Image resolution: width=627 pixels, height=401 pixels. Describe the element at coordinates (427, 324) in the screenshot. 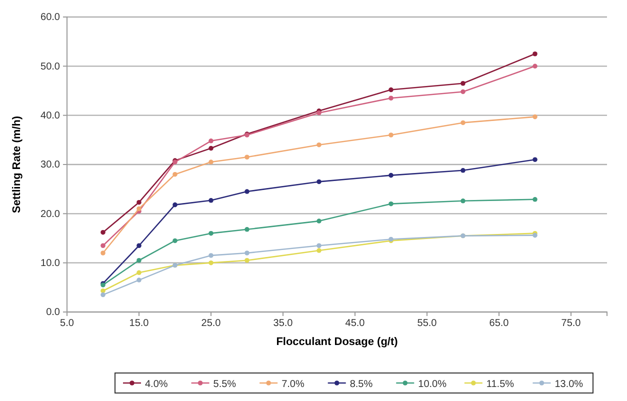

I see `x-tick-label: 55.0` at that location.